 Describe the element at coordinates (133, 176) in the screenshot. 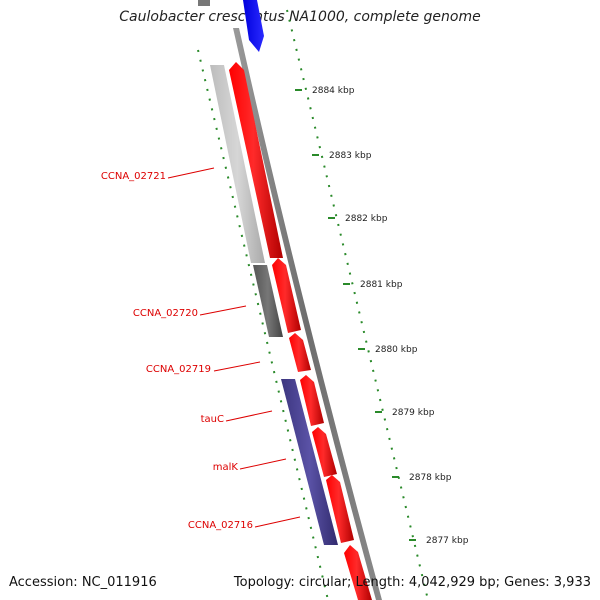

I see `gene-label: CCNA_02721` at that location.